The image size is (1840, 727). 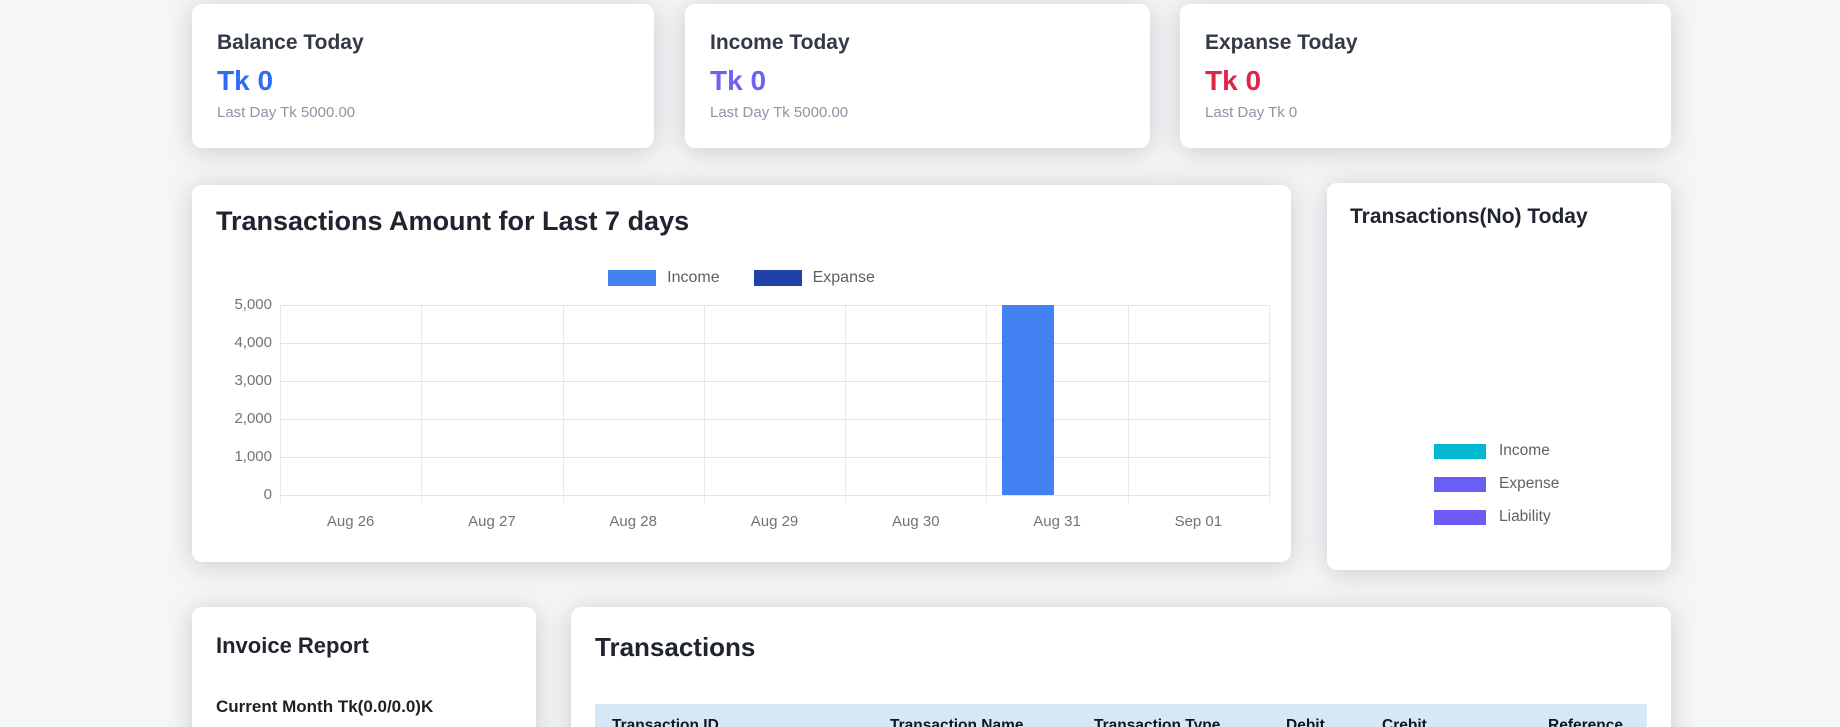 I want to click on income-card-title: Income Today, so click(x=780, y=42).